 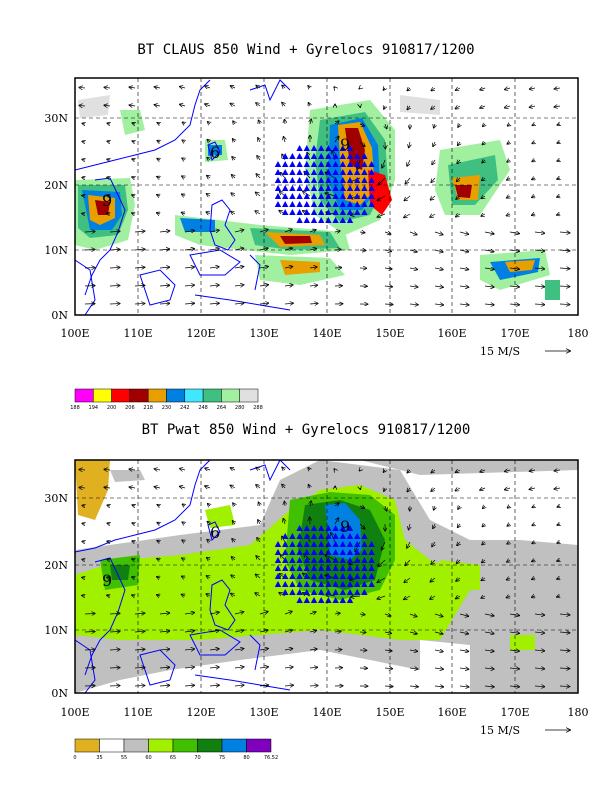 I want to click on svg-text: 120E, so click(x=200, y=333).